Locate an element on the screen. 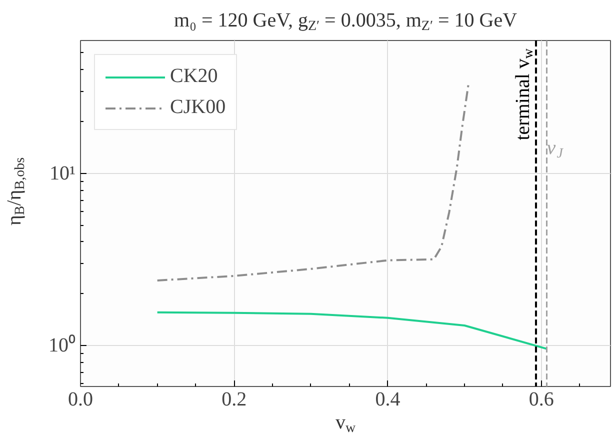 This screenshot has height=438, width=614. legend-label: CJK00 is located at coordinates (198, 107).